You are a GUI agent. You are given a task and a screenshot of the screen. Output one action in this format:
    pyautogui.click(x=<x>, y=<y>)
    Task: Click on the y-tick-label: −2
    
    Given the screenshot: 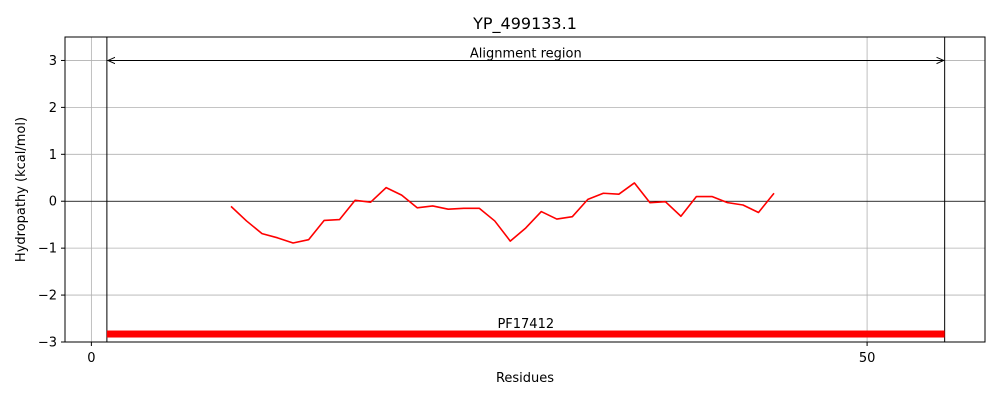 What is the action you would take?
    pyautogui.click(x=47, y=296)
    